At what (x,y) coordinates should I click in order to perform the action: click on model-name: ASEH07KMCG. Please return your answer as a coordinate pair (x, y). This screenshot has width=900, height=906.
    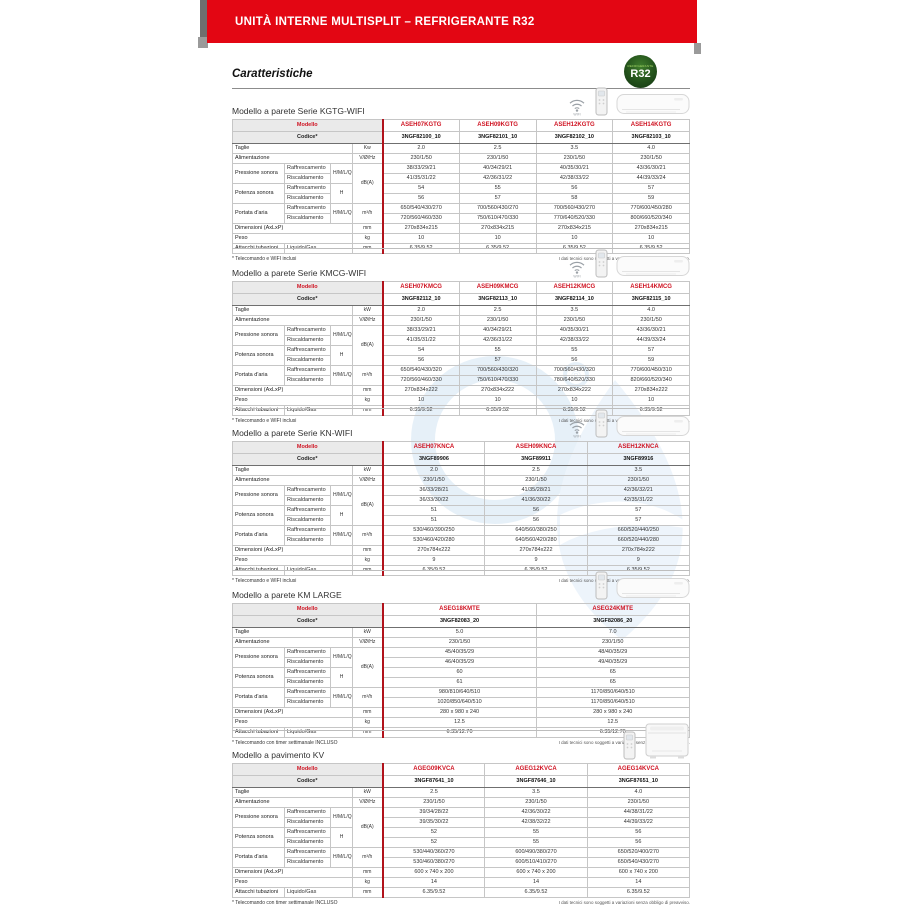
    Looking at the image, I should click on (420, 287).